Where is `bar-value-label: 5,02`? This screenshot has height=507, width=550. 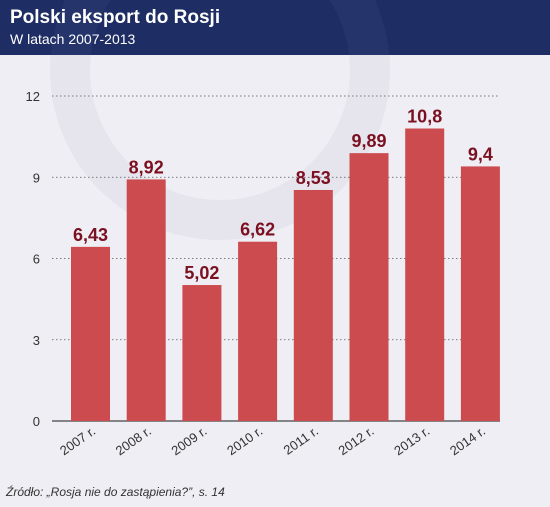
bar-value-label: 5,02 is located at coordinates (201, 273).